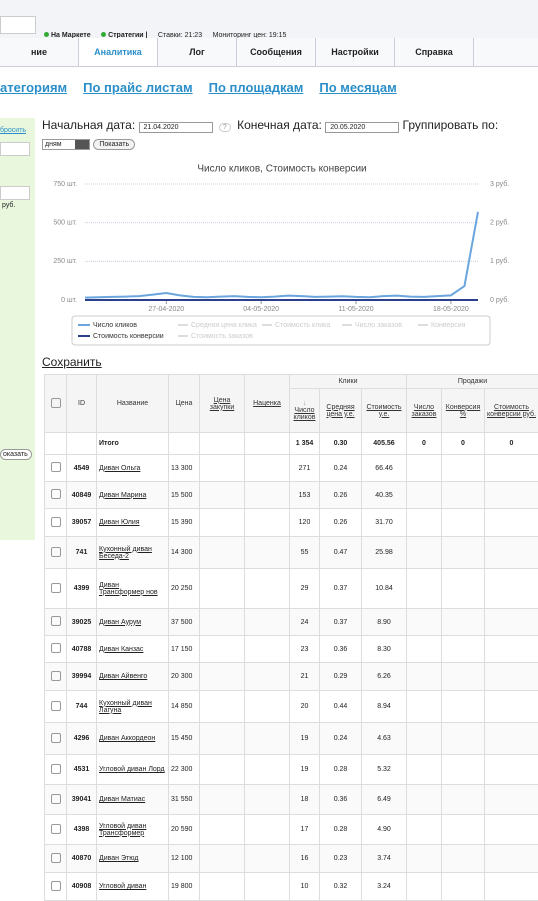 The width and height of the screenshot is (538, 901). I want to click on group-select: дням, so click(66, 144).